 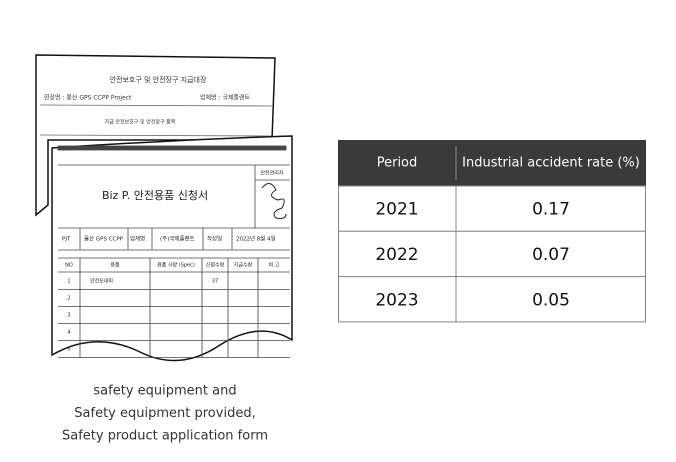 What do you see at coordinates (397, 163) in the screenshot?
I see `table-header: Period` at bounding box center [397, 163].